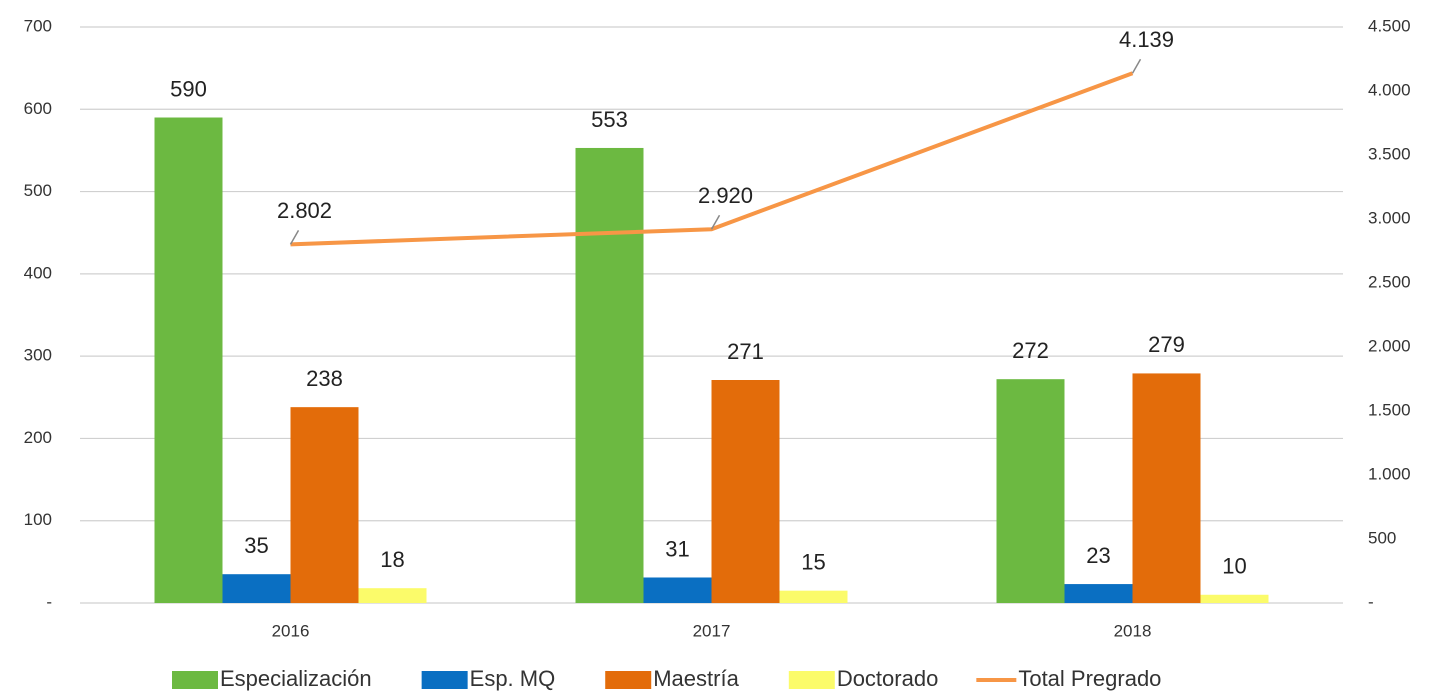  I want to click on legend-label: Esp. MQ, so click(513, 678).